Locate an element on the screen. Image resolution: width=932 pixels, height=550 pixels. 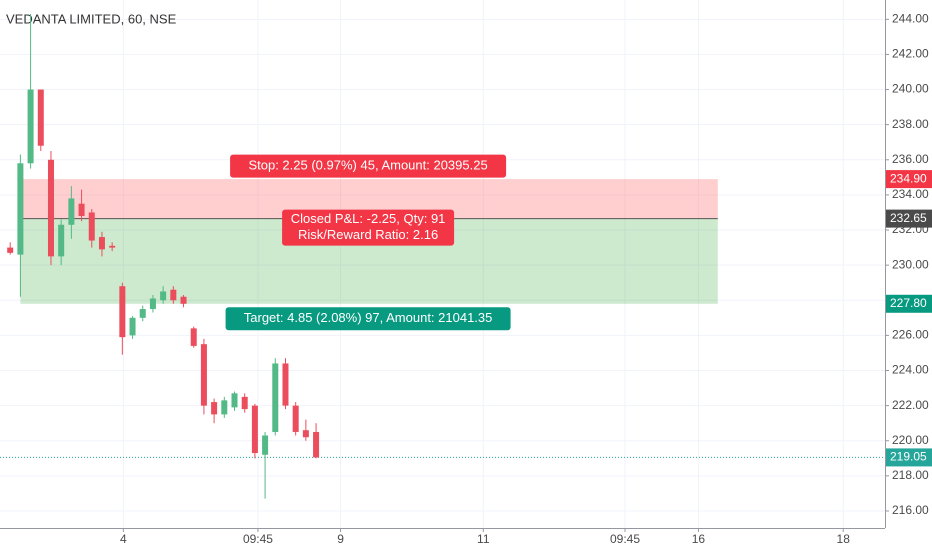
y-tick-label: 230.00 is located at coordinates (910, 264).